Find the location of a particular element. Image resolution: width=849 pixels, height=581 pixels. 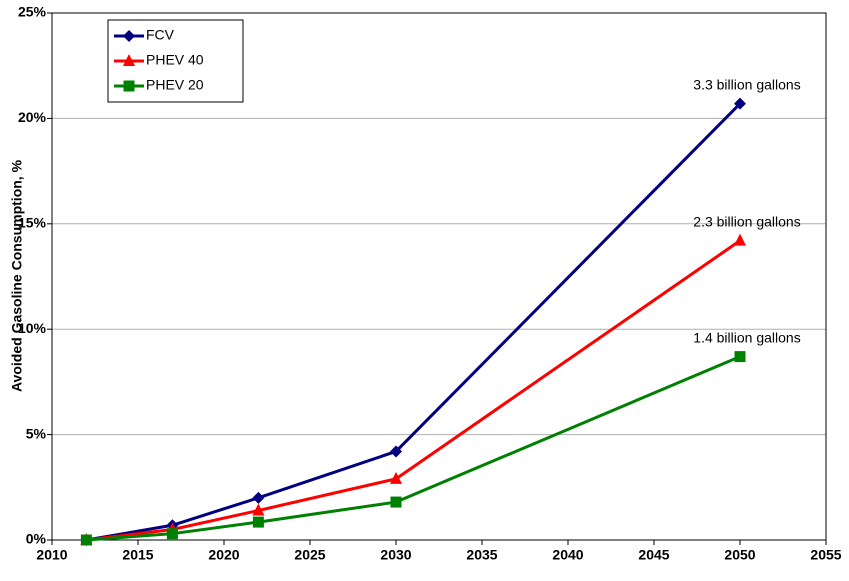

x-tick-label: 2055 is located at coordinates (825, 555).